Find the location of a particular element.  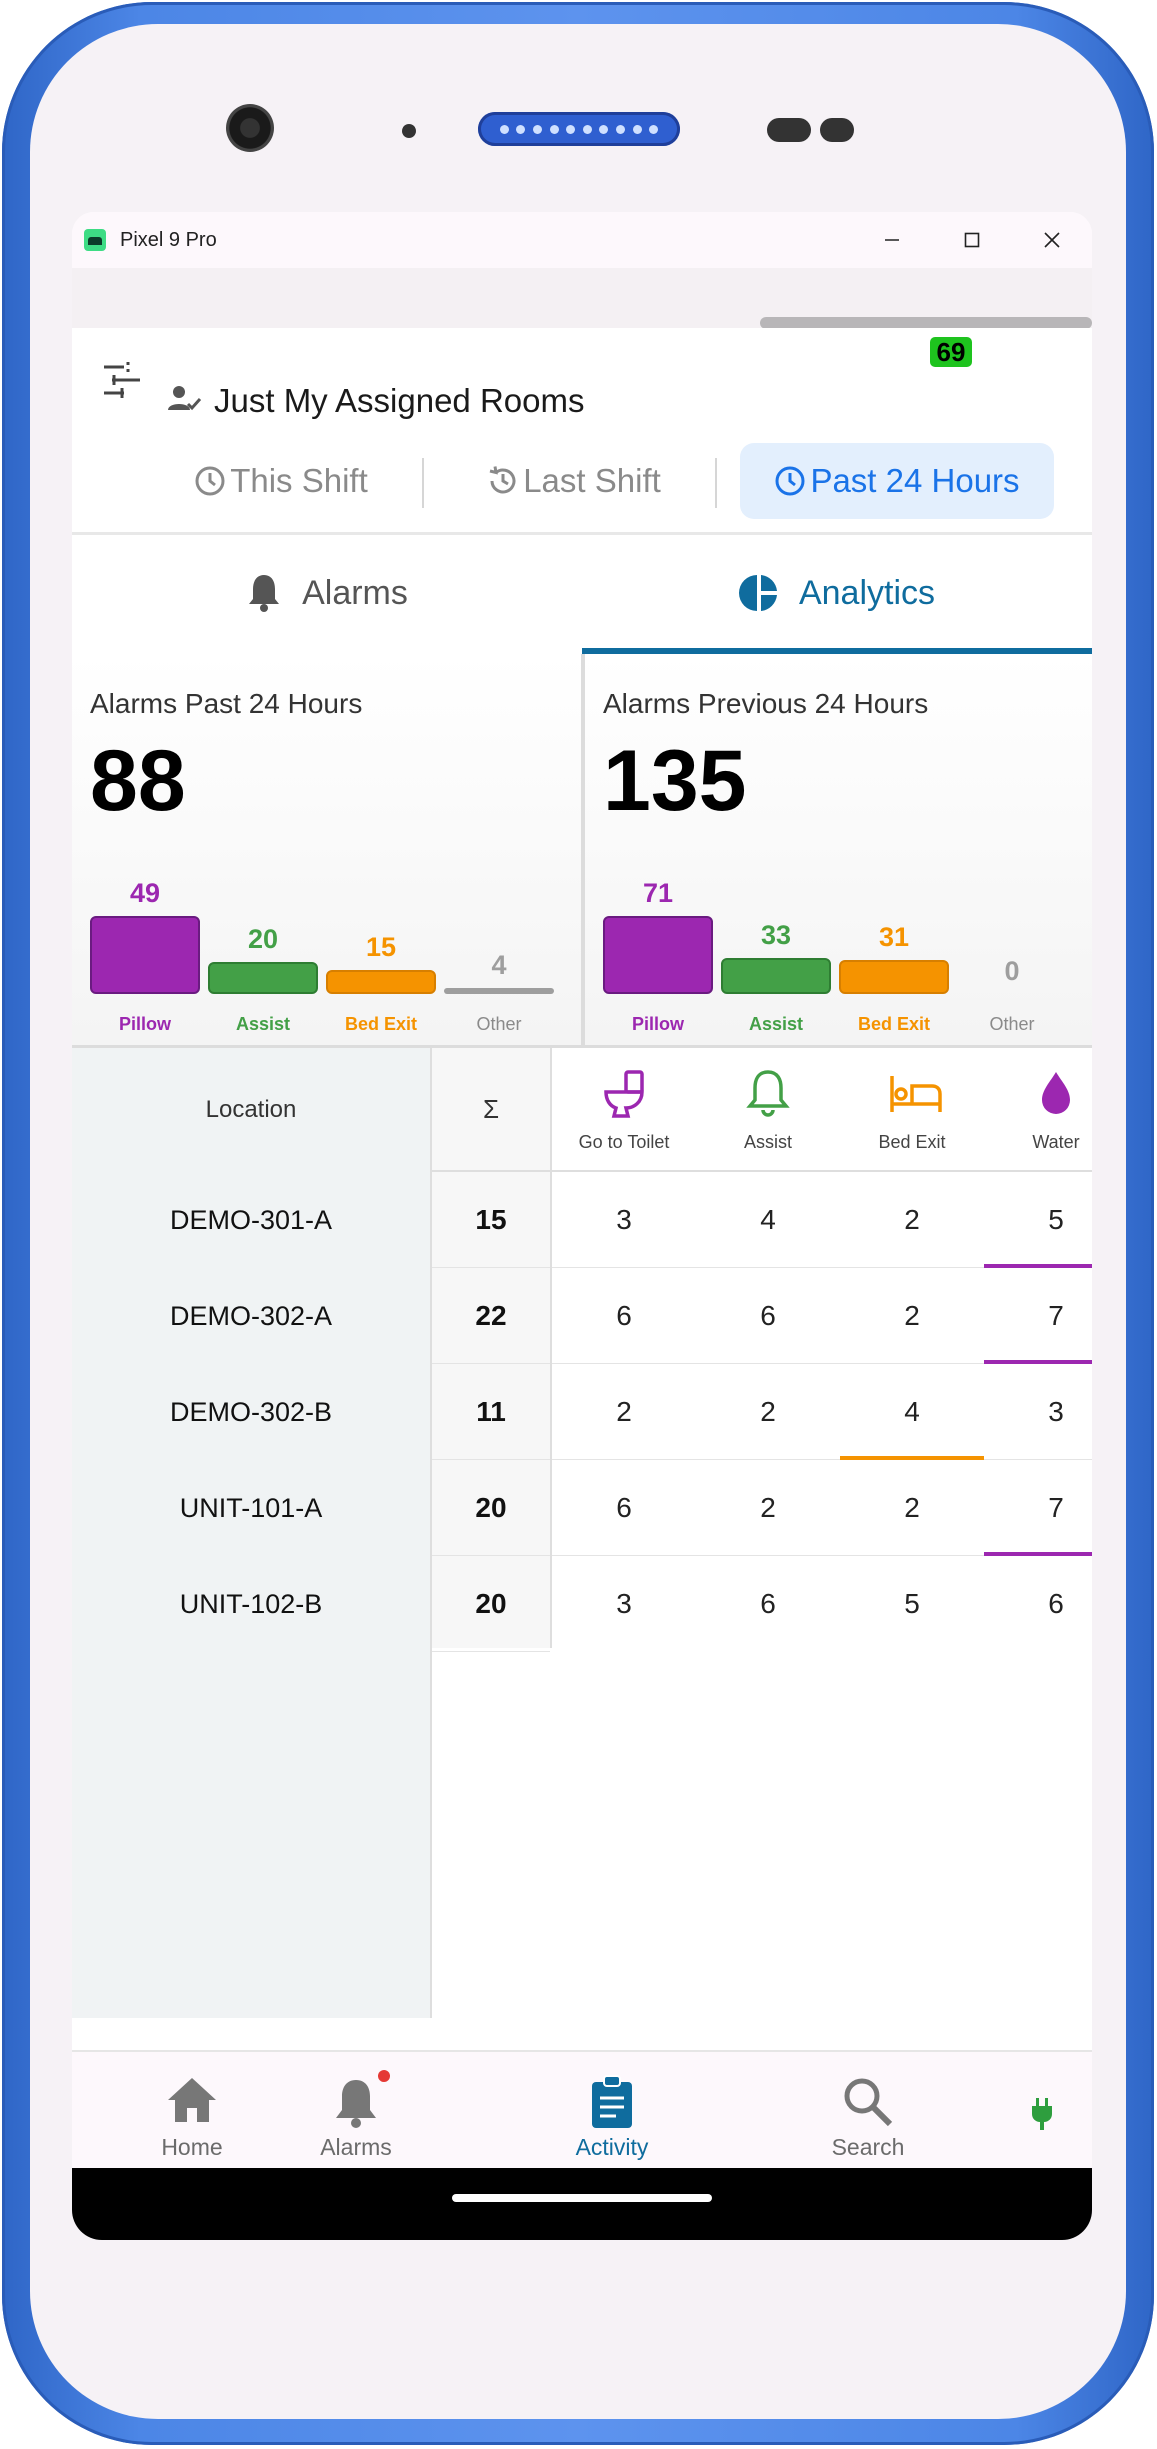

table-row: 2 2 4 3 is located at coordinates (822, 1412).